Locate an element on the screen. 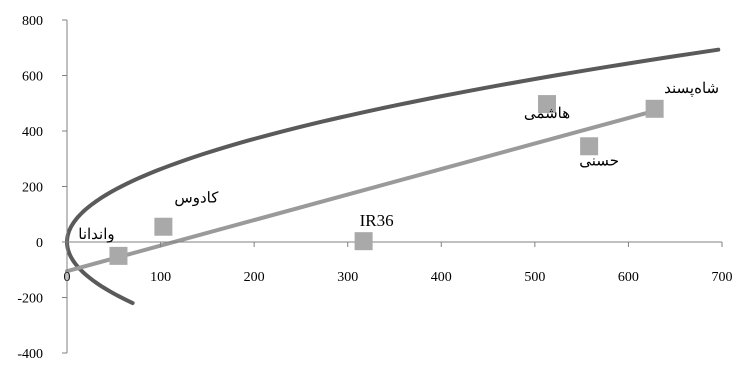 Image resolution: width=745 pixels, height=370 pixels. x-tick-label: 600 is located at coordinates (628, 277).